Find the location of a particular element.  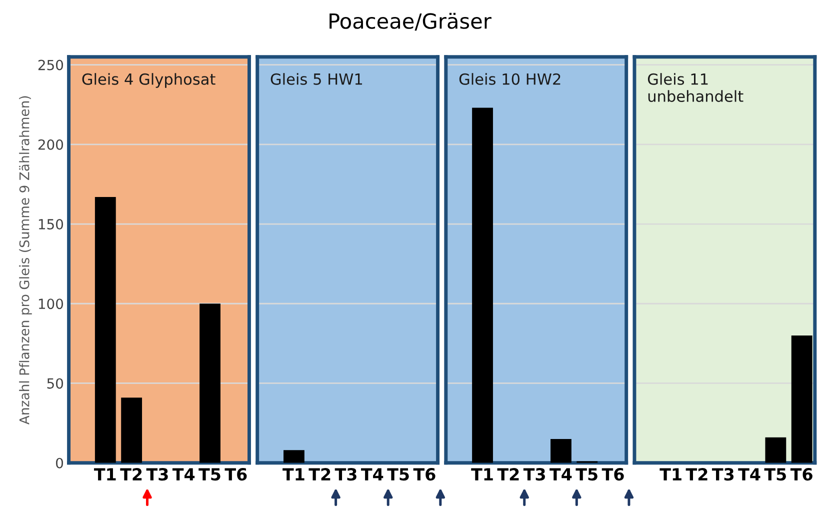

y-tick-label: 50 is located at coordinates (55, 383).